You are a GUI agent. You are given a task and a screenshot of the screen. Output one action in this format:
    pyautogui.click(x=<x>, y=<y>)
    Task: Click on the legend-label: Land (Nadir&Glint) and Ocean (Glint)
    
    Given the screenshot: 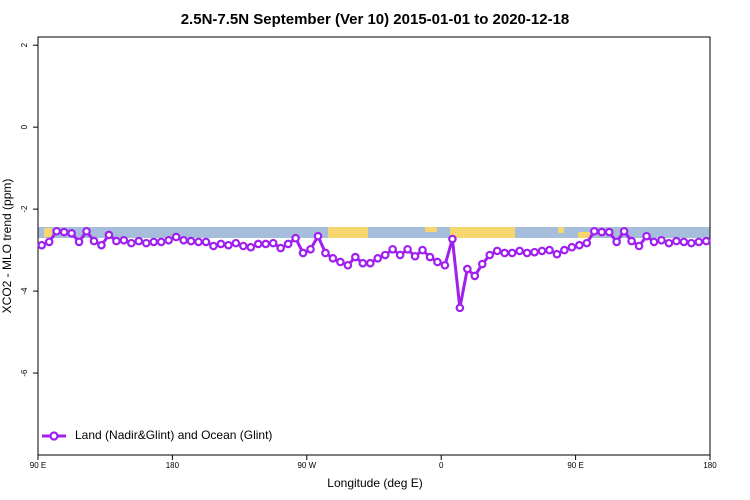 What is the action you would take?
    pyautogui.click(x=173, y=435)
    